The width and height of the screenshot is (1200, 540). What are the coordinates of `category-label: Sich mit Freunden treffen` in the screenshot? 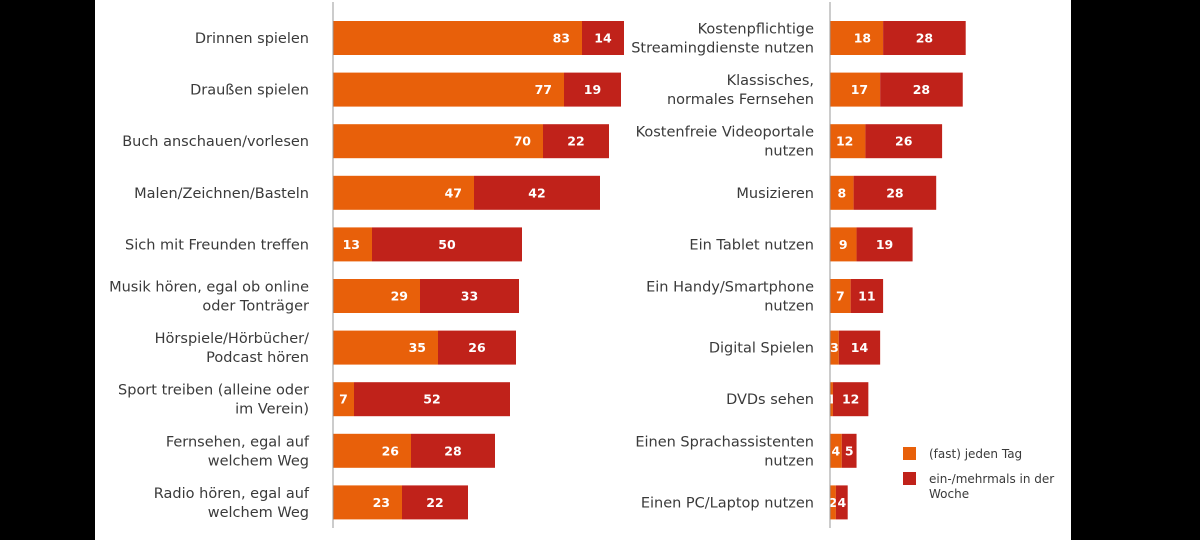 It's located at (217, 245).